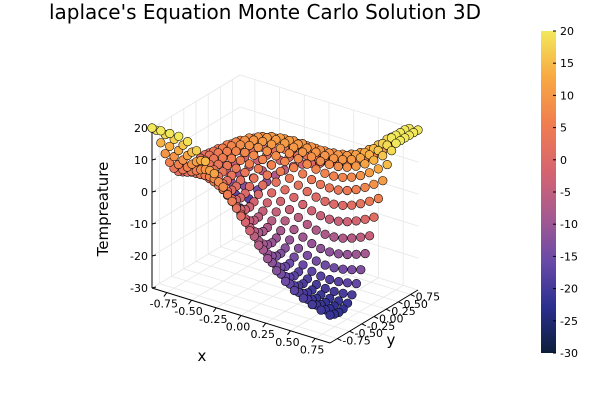 The height and width of the screenshot is (400, 600). Describe the element at coordinates (369, 333) in the screenshot. I see `y-tick-label: -0.50` at that location.